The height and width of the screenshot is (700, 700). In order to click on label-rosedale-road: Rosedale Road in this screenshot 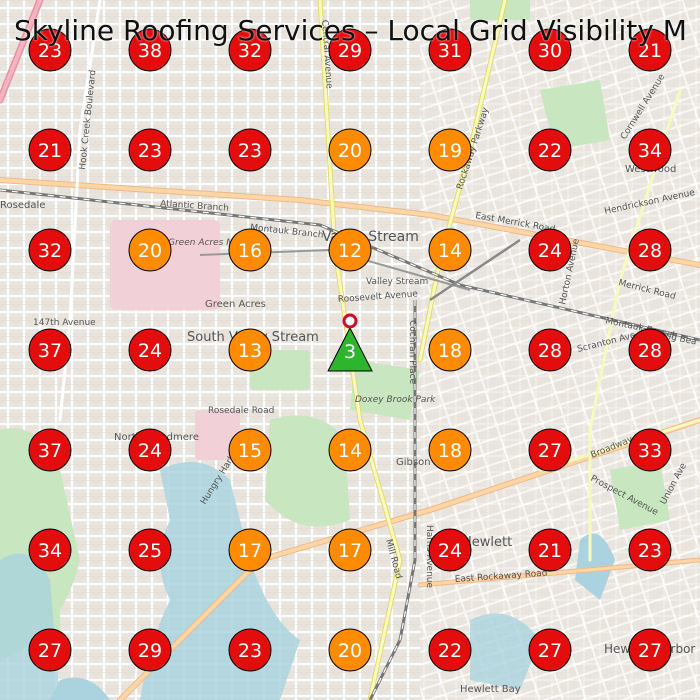, I will do `click(241, 411)`.